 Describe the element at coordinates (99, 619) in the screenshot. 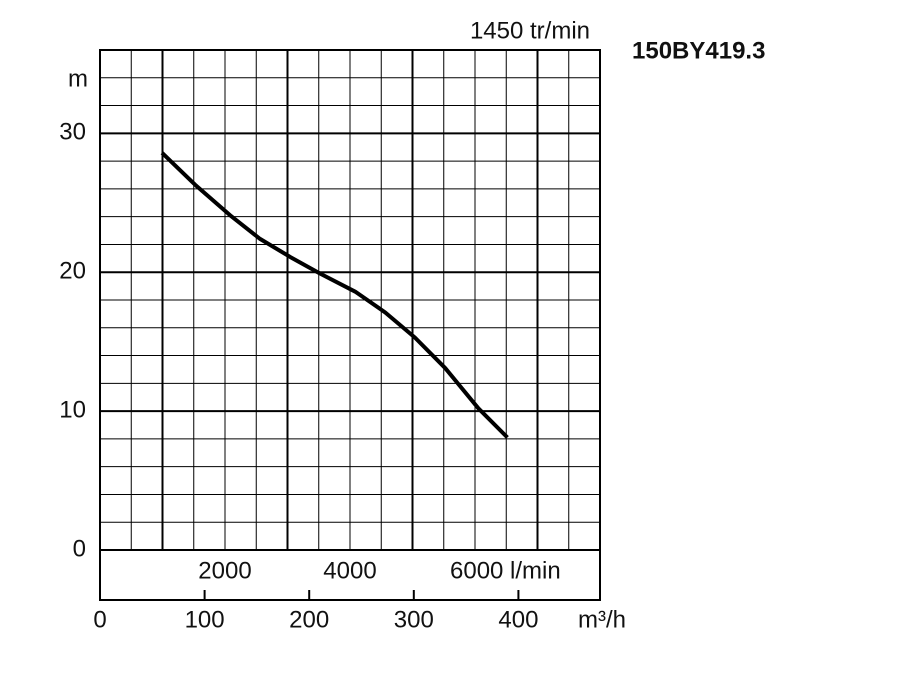

I see `x-tick-label: 0` at that location.